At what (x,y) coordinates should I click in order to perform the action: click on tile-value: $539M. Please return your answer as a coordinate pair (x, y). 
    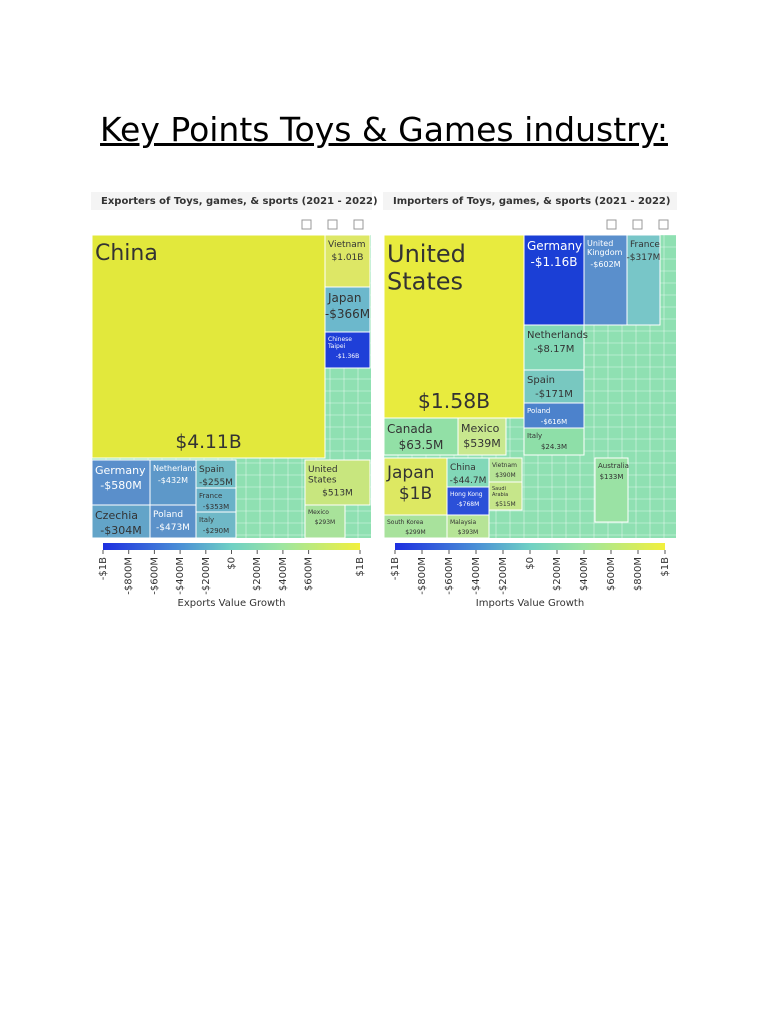
    Looking at the image, I should click on (482, 443).